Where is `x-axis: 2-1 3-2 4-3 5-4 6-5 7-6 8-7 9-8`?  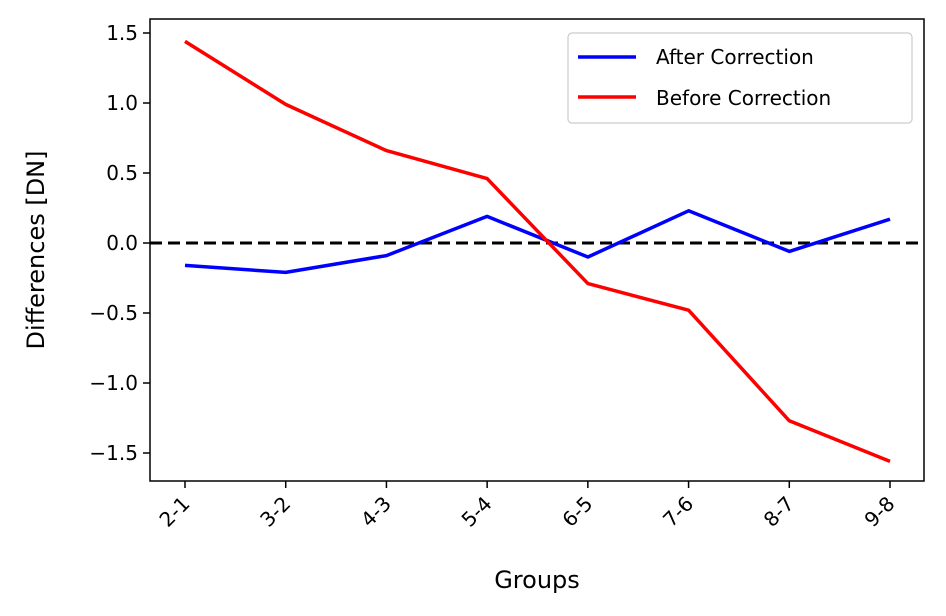 x-axis: 2-1 3-2 4-3 5-4 6-5 7-6 8-7 9-8 is located at coordinates (527, 506).